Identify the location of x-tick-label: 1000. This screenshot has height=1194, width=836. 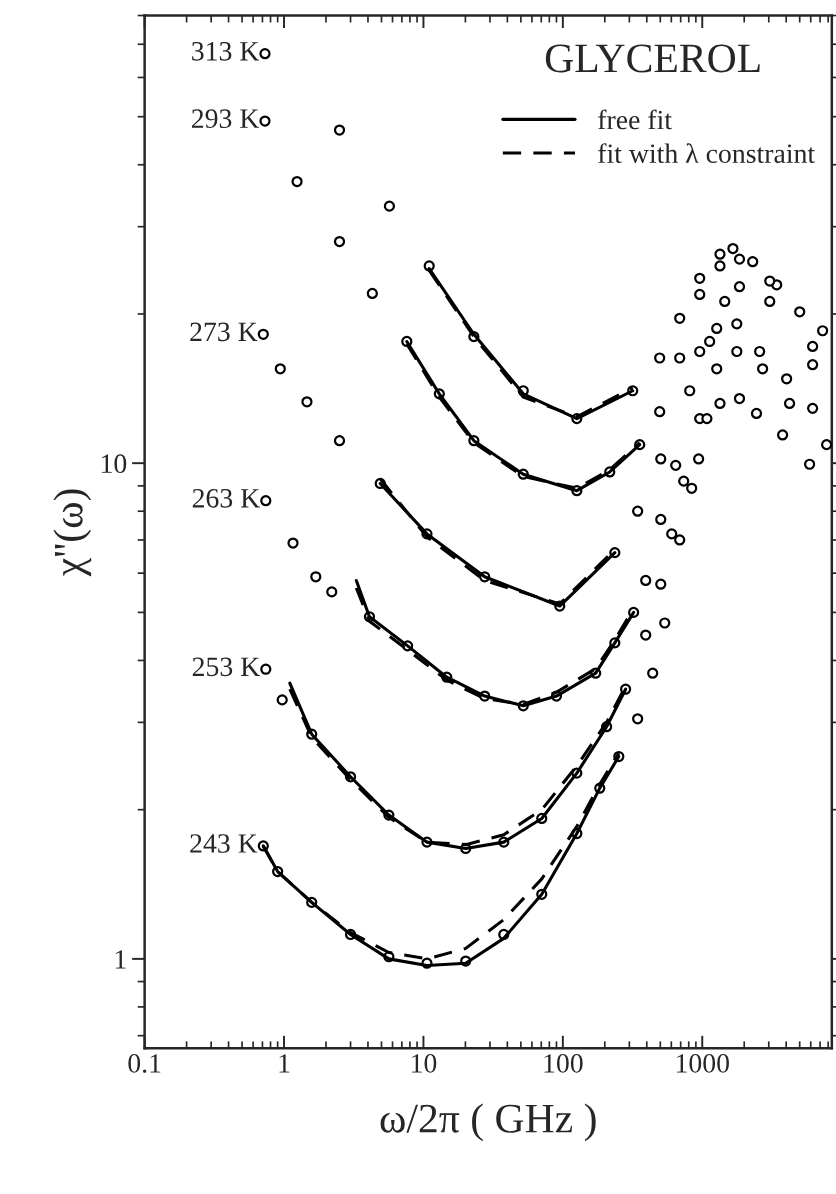
(702, 1063).